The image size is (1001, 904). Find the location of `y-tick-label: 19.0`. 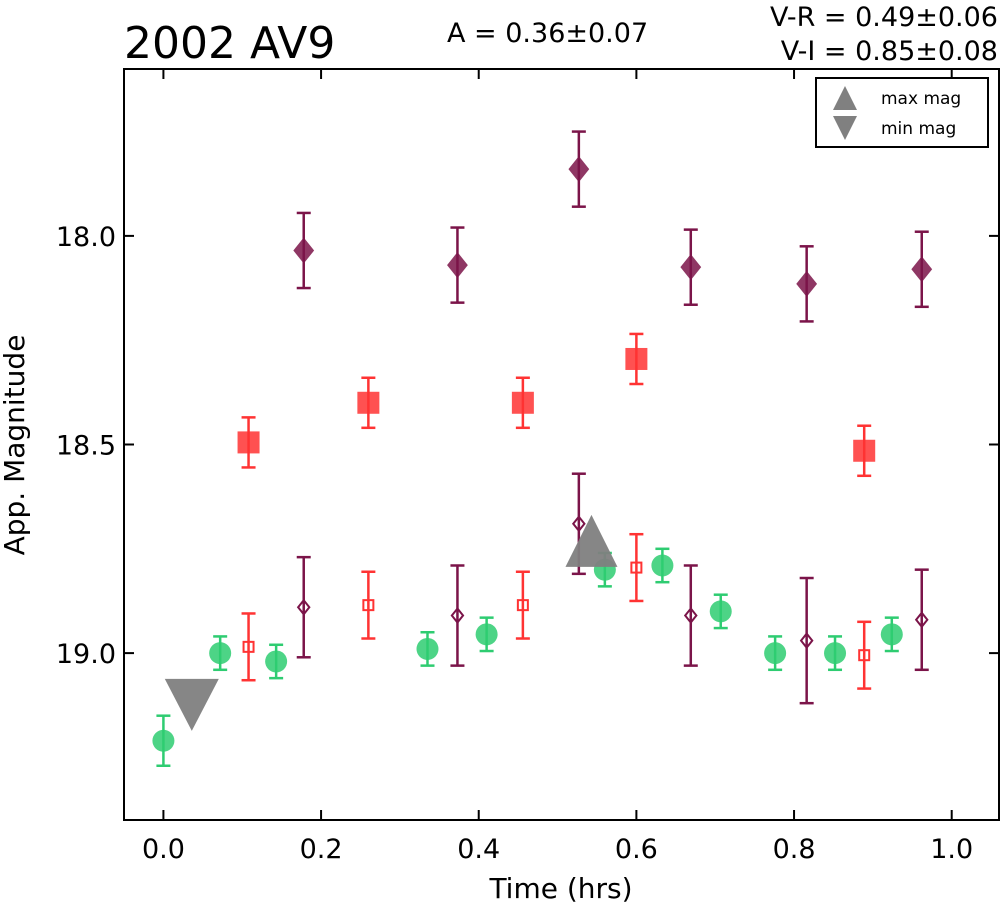

y-tick-label: 19.0 is located at coordinates (86, 654).